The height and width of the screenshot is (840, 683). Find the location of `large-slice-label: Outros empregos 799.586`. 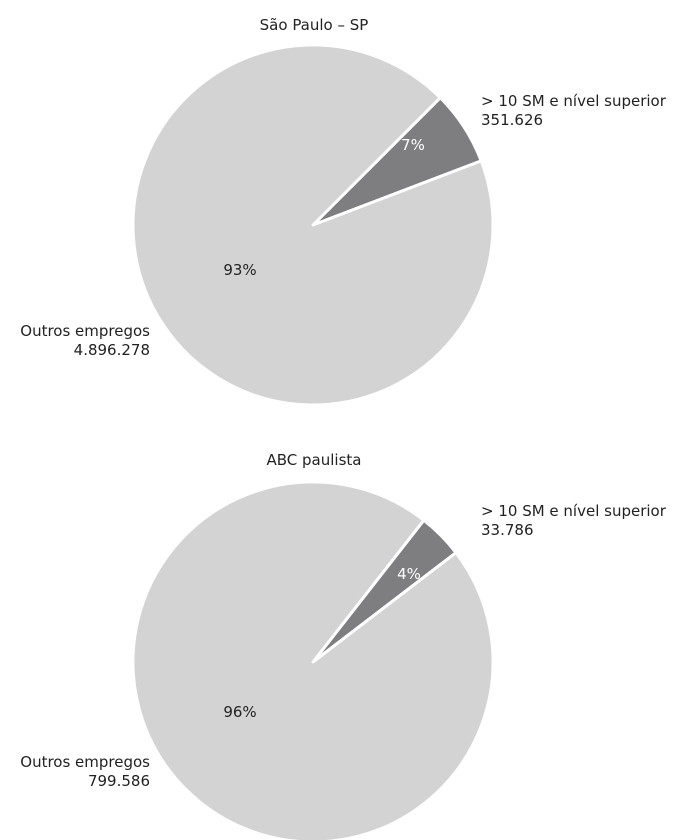

large-slice-label: Outros empregos 799.586 is located at coordinates (85, 772).